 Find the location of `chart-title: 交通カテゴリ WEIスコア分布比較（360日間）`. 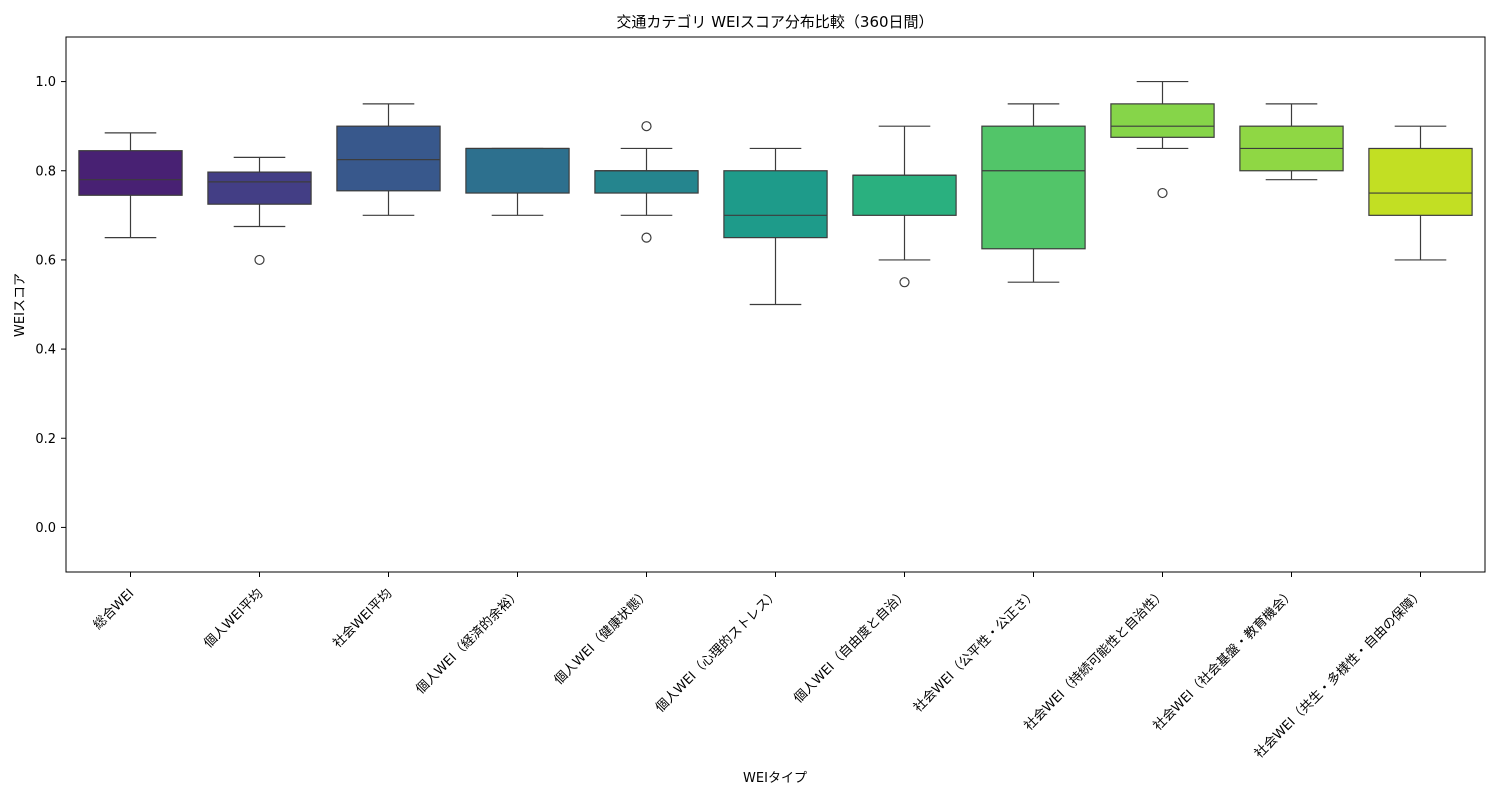

chart-title: 交通カテゴリ WEIスコア分布比較（360日間） is located at coordinates (774, 22).